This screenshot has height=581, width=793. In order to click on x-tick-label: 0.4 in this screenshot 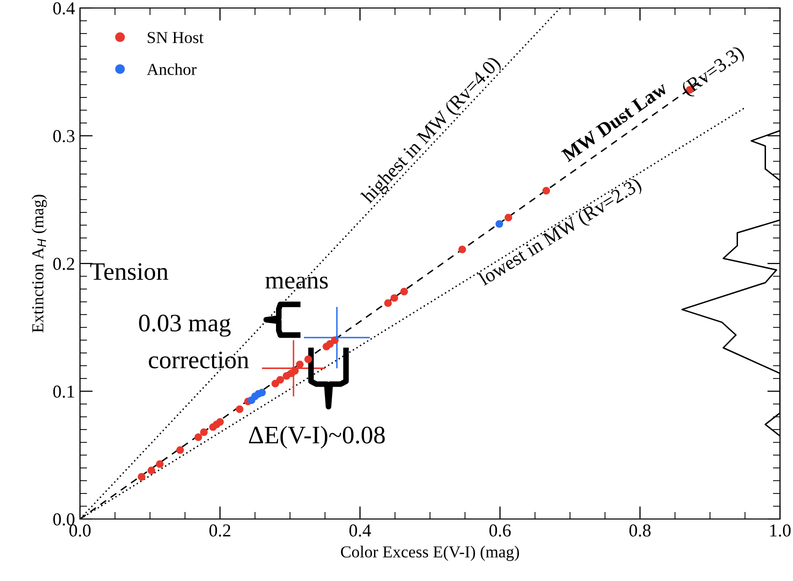, I will do `click(360, 530)`.